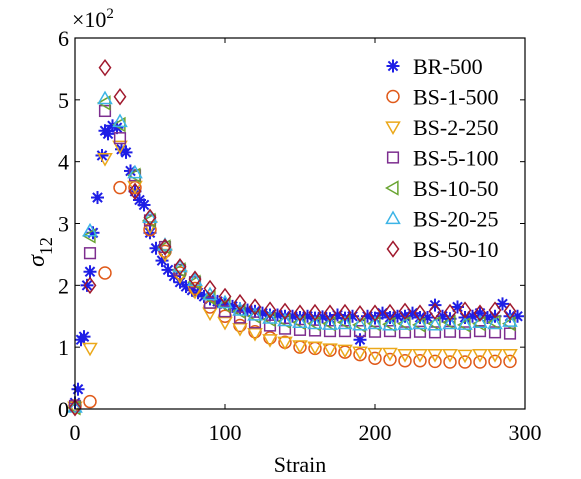 The width and height of the screenshot is (581, 479). What do you see at coordinates (37, 260) in the screenshot?
I see `y-axis-label-symbol: σ` at bounding box center [37, 260].